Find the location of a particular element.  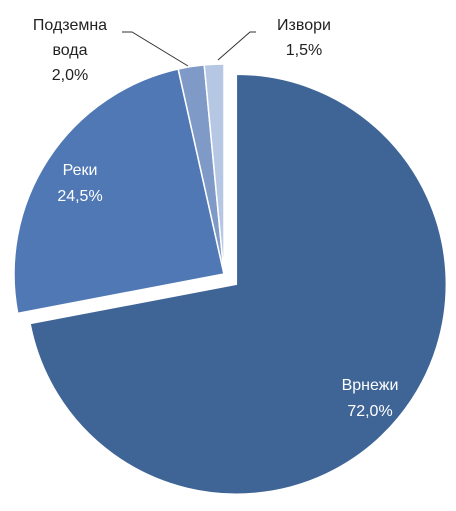

slice-category-label: вода is located at coordinates (69, 50).